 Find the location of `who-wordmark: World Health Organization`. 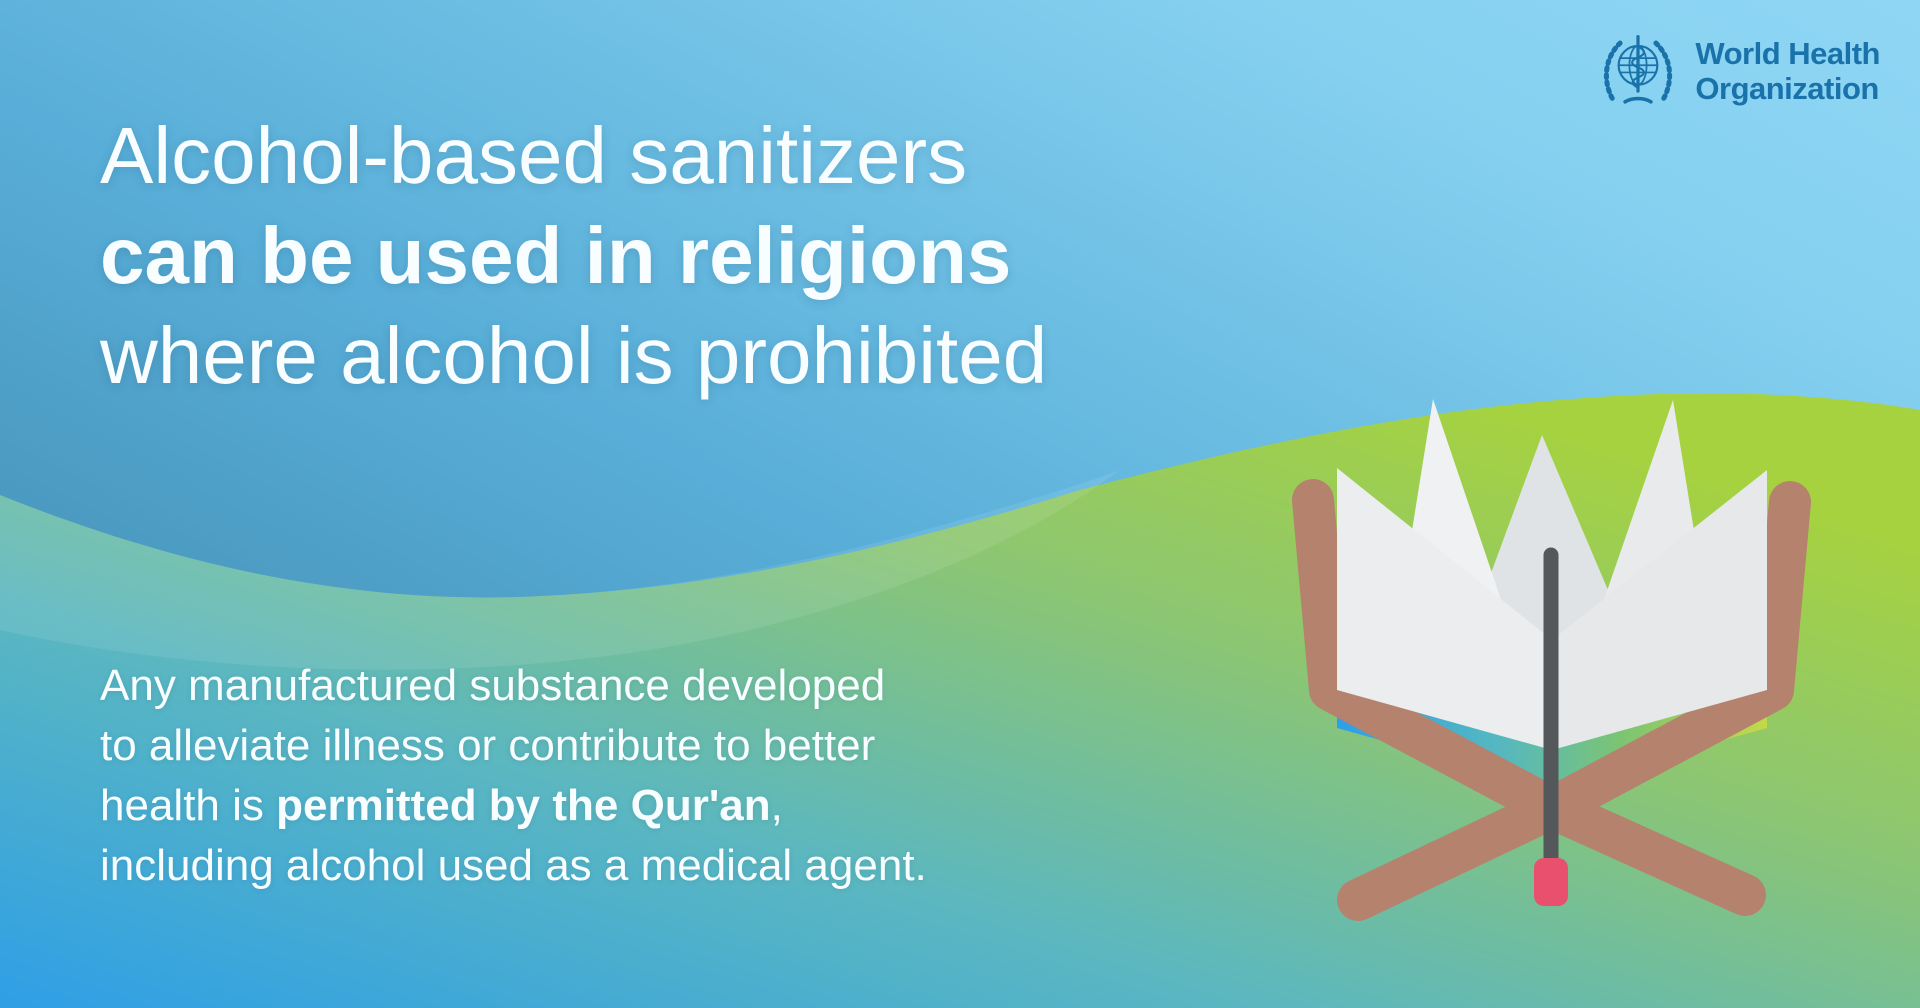

who-wordmark: World Health Organization is located at coordinates (1787, 71).